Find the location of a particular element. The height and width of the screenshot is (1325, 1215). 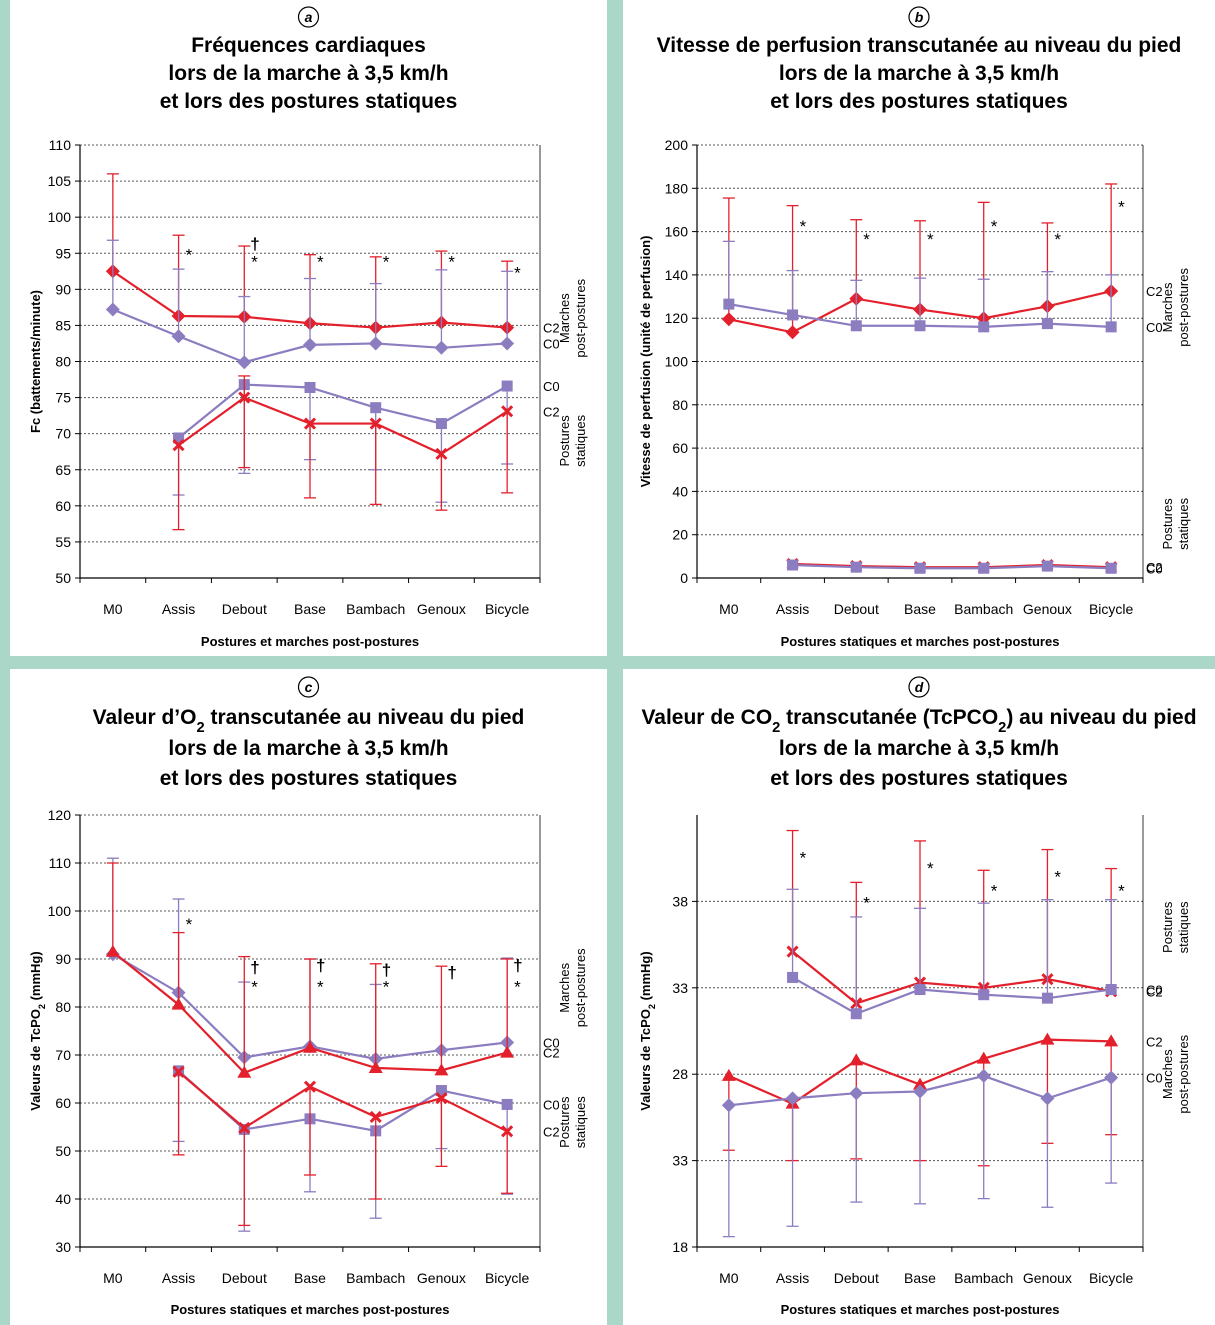

x-axis-title: Postures et marches post-postures is located at coordinates (310, 641).